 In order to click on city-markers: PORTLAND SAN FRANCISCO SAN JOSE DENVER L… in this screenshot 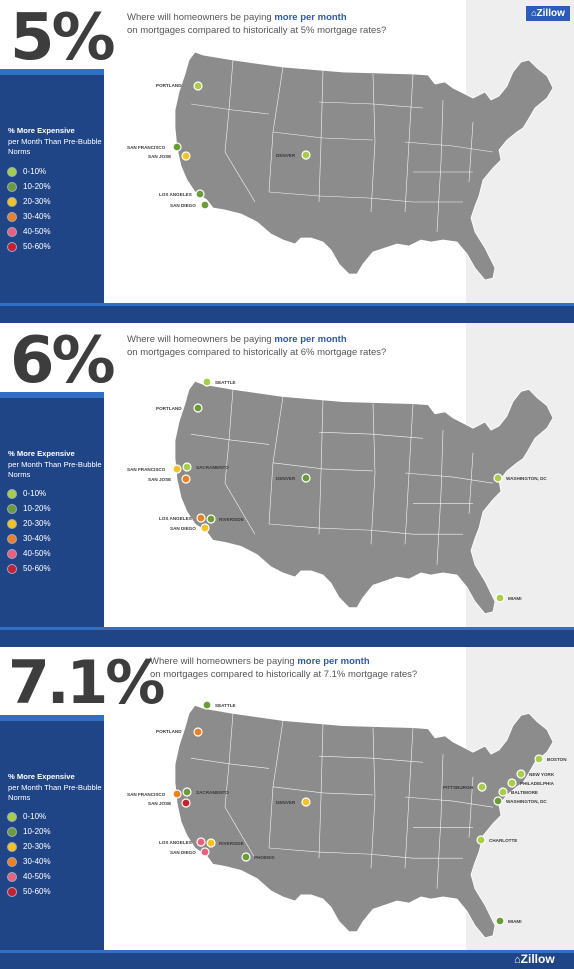, I will do `click(219, 145)`.